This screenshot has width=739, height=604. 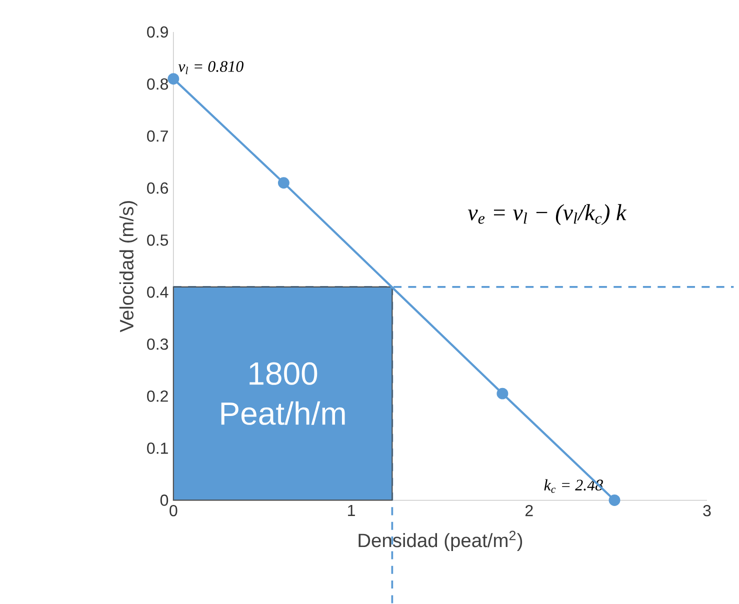 I want to click on y-tick-label: 0, so click(x=164, y=500).